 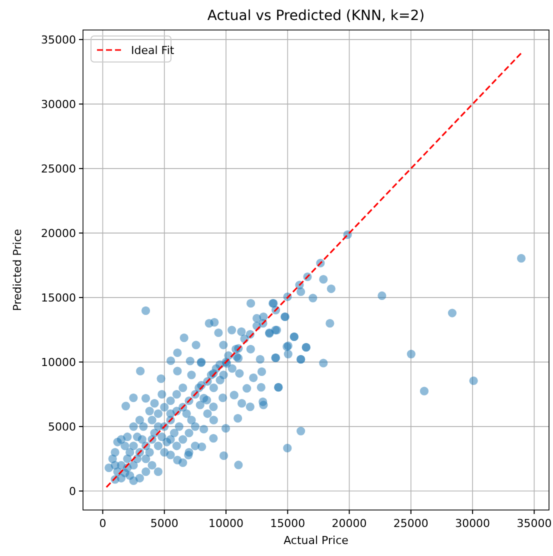 I want to click on legend-label: Ideal Fit, so click(x=153, y=50).